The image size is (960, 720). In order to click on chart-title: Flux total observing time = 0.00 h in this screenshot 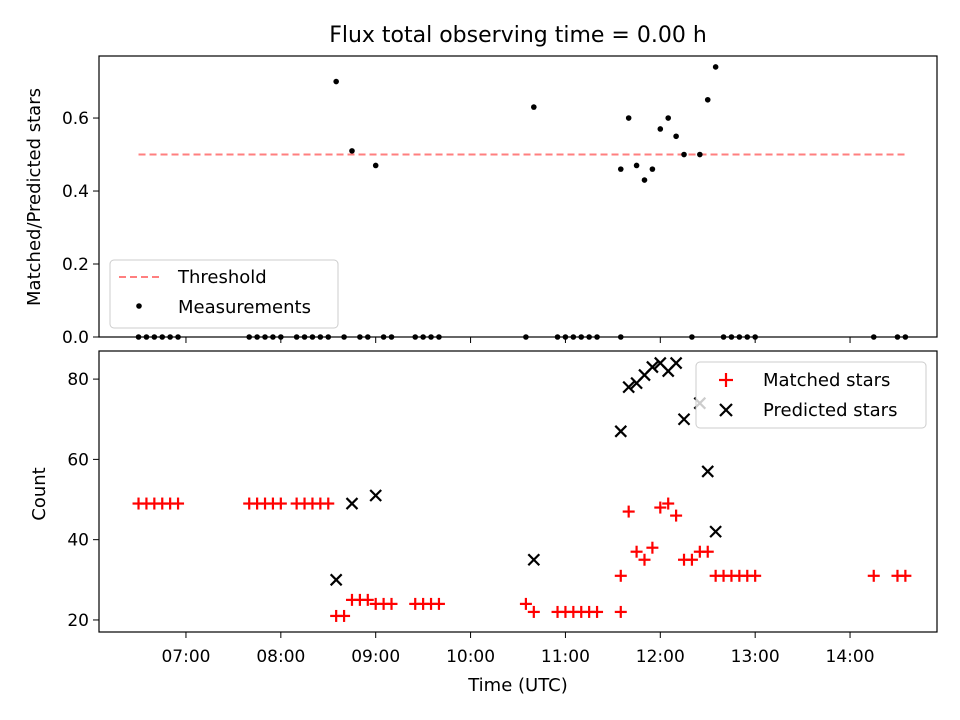, I will do `click(518, 35)`.